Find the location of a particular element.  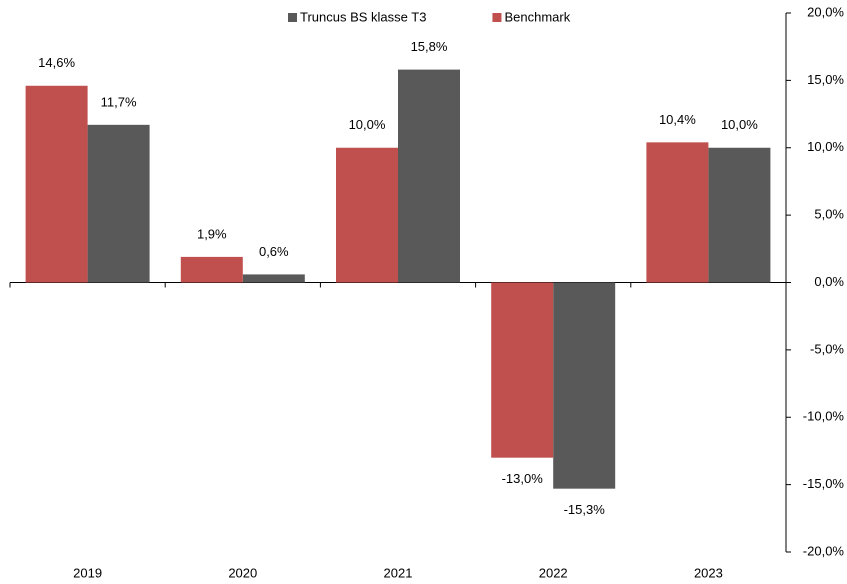

x-tick-label: 2023 is located at coordinates (708, 572).